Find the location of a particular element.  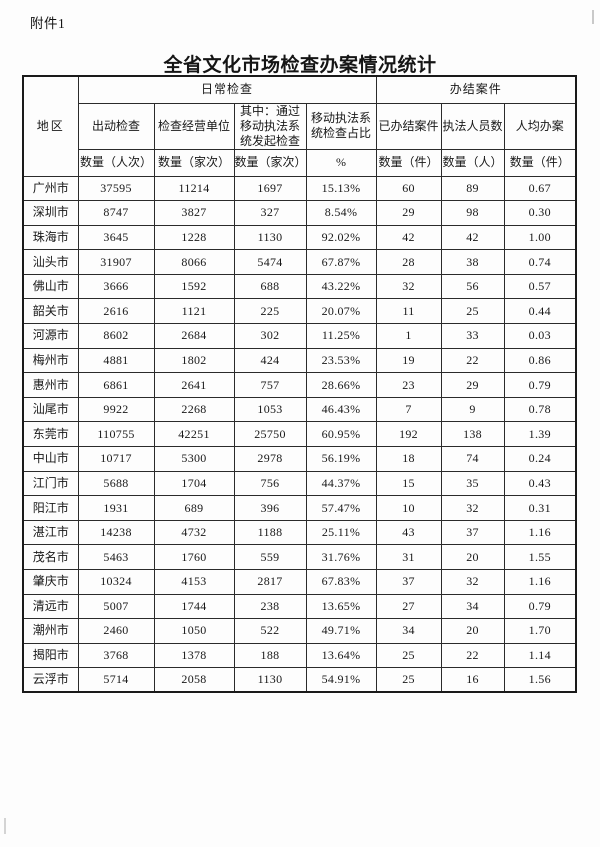

table-row: 佛山市 3666 1592 688 43.22% 32 56 0.57 is located at coordinates (299, 286).